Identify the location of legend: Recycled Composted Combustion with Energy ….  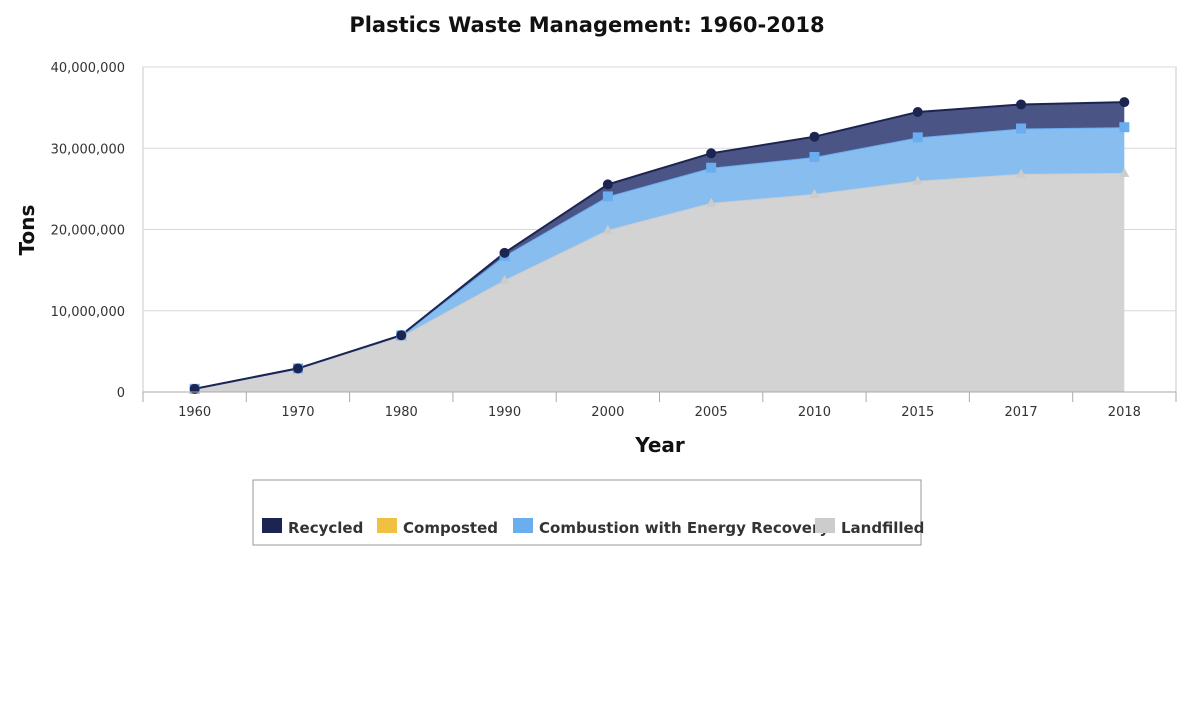
(588, 512).